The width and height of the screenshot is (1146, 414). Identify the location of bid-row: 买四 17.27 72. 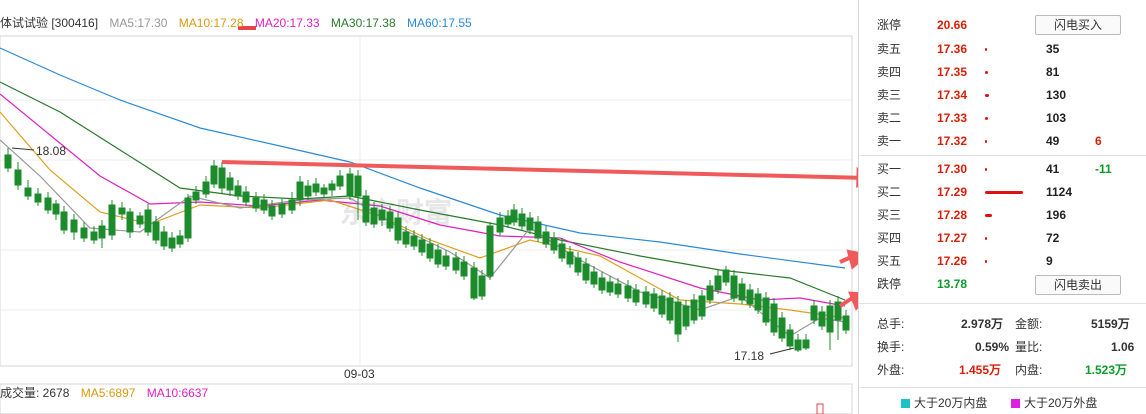
(1002, 238).